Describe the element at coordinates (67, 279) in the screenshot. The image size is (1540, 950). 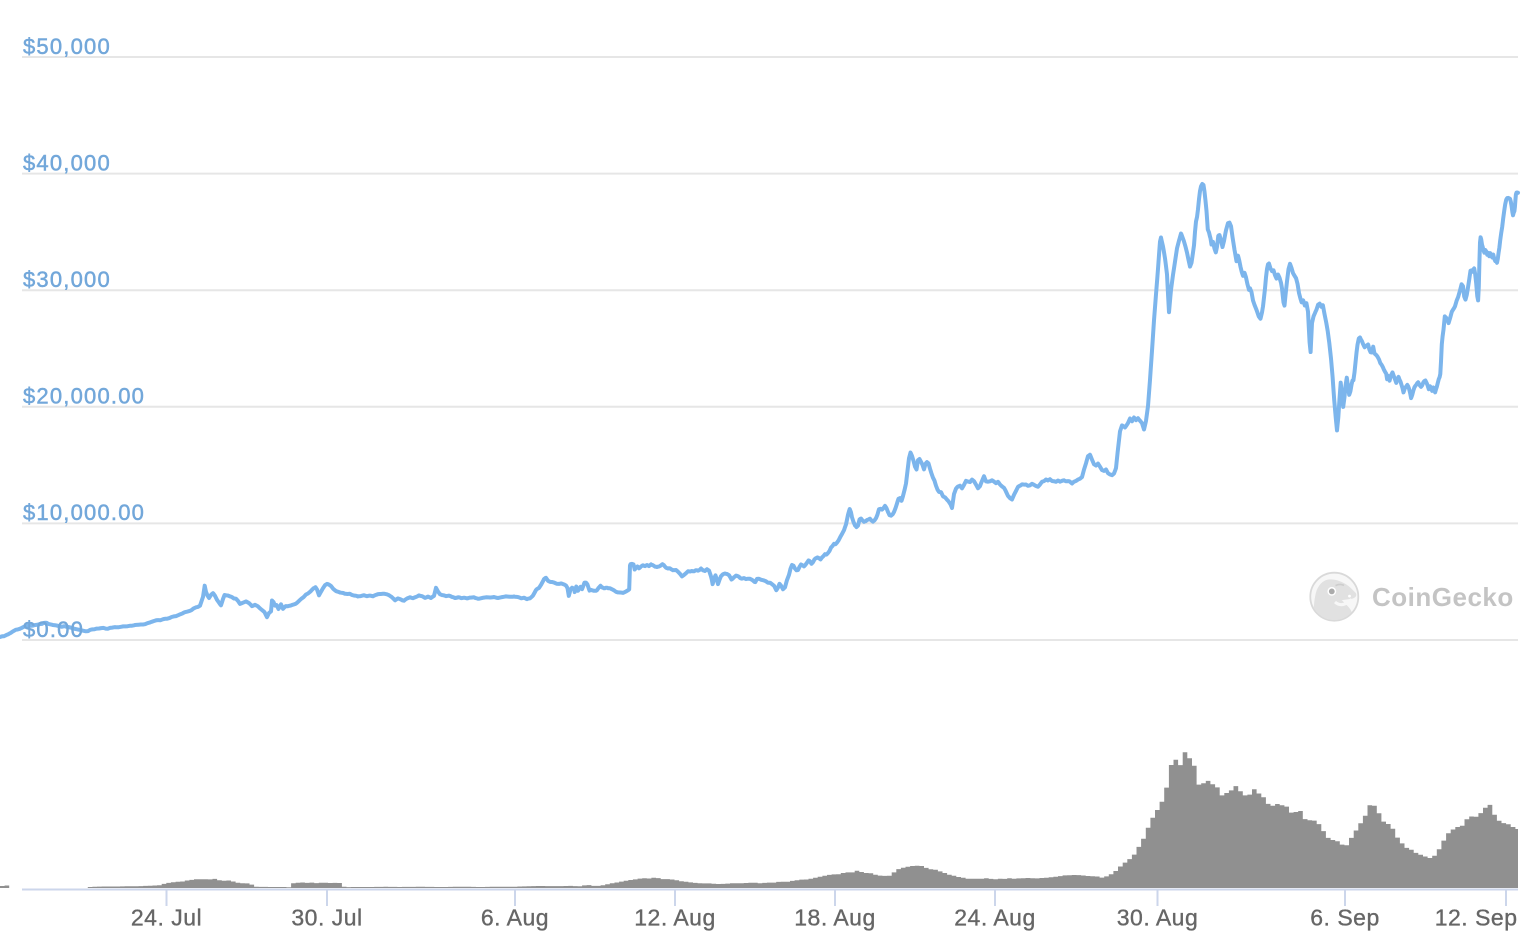
I see `svg-text: $30,000` at that location.